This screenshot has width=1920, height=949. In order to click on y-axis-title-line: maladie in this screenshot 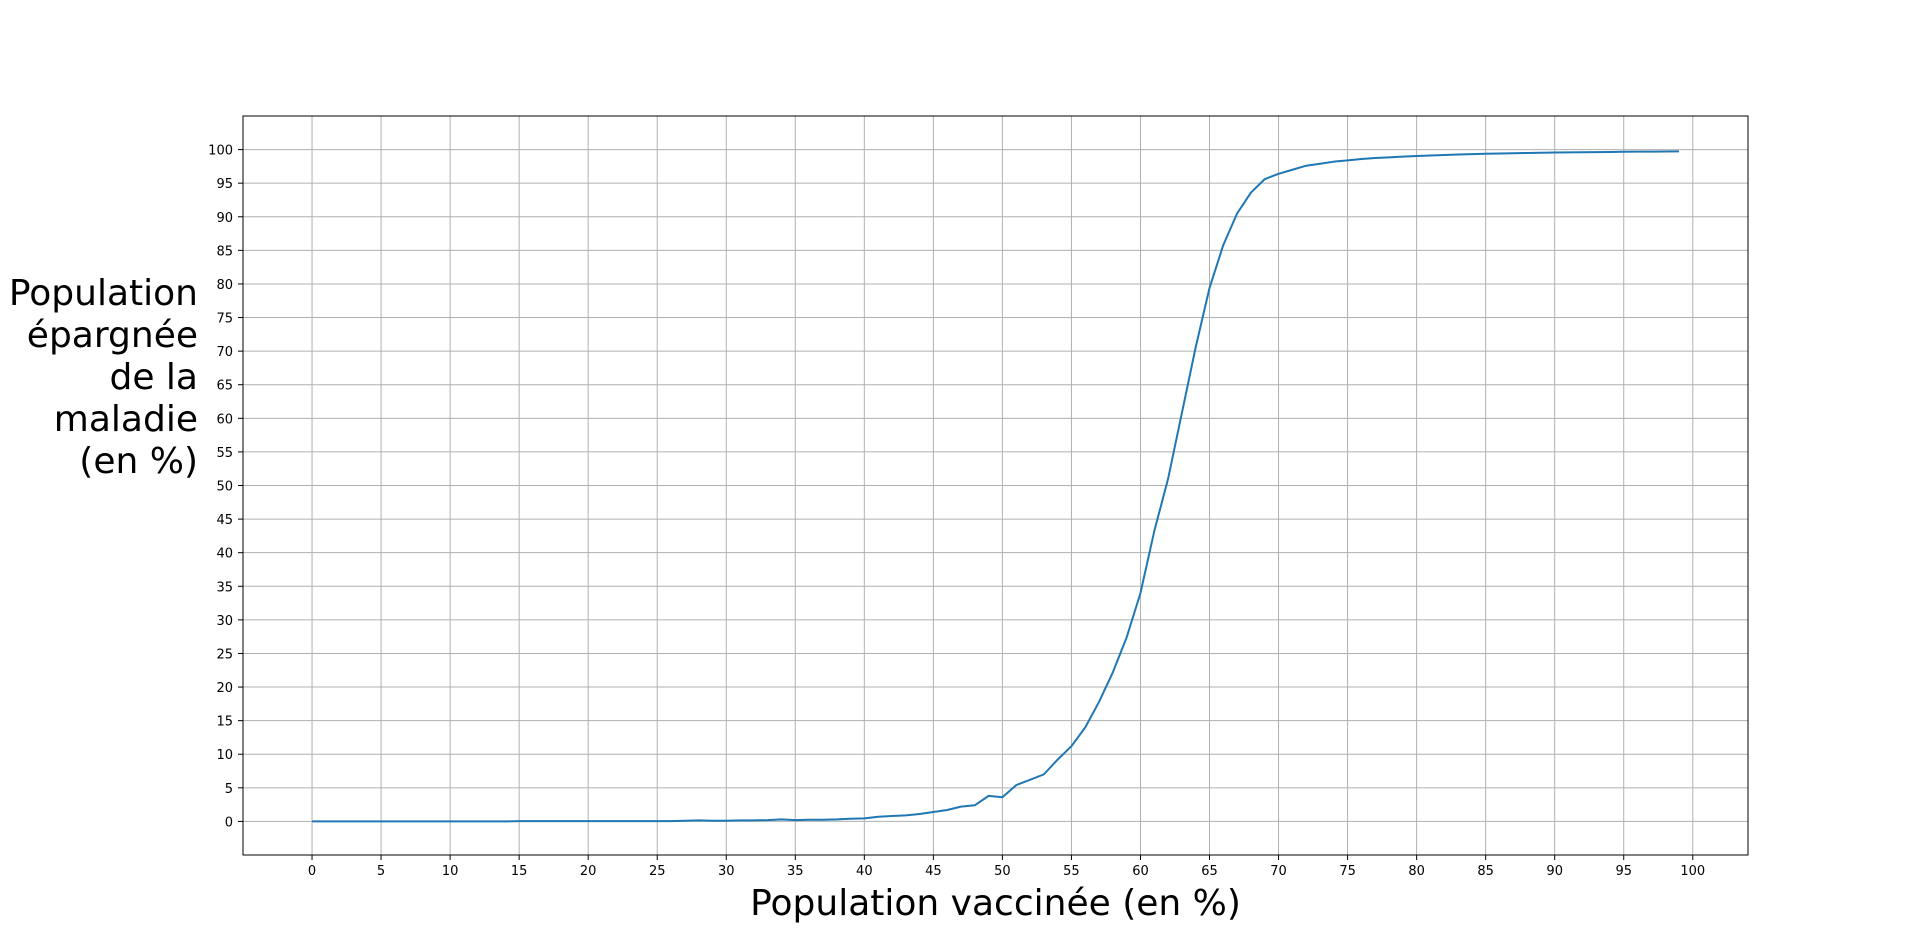, I will do `click(126, 419)`.